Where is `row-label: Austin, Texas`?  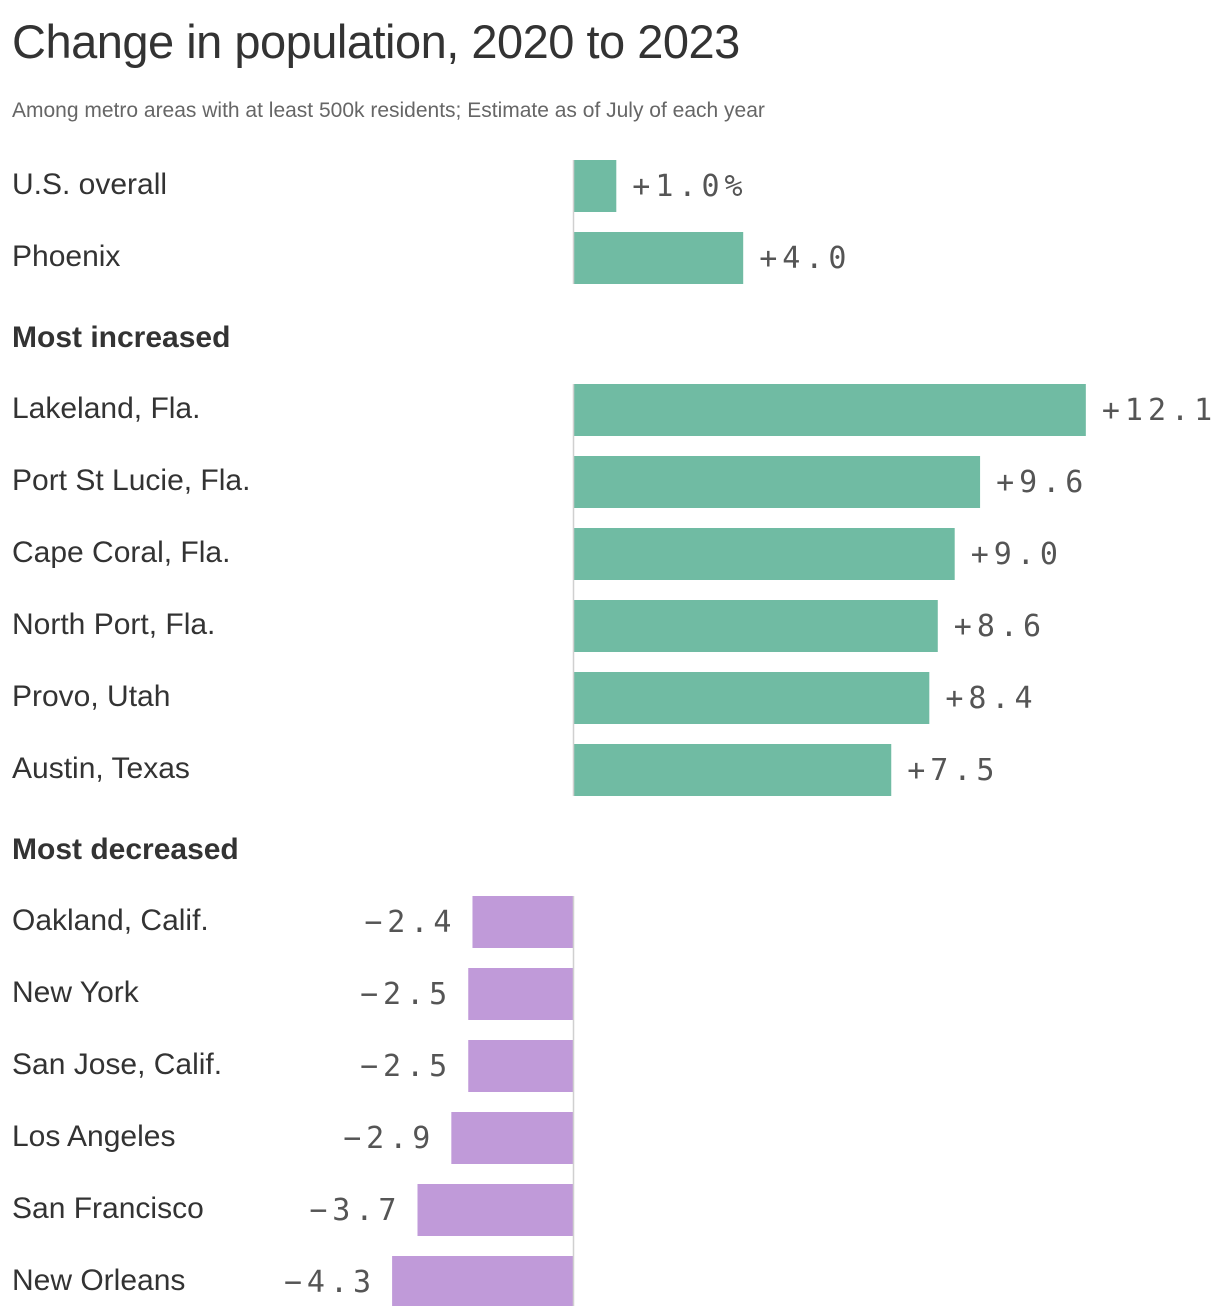 row-label: Austin, Texas is located at coordinates (101, 768).